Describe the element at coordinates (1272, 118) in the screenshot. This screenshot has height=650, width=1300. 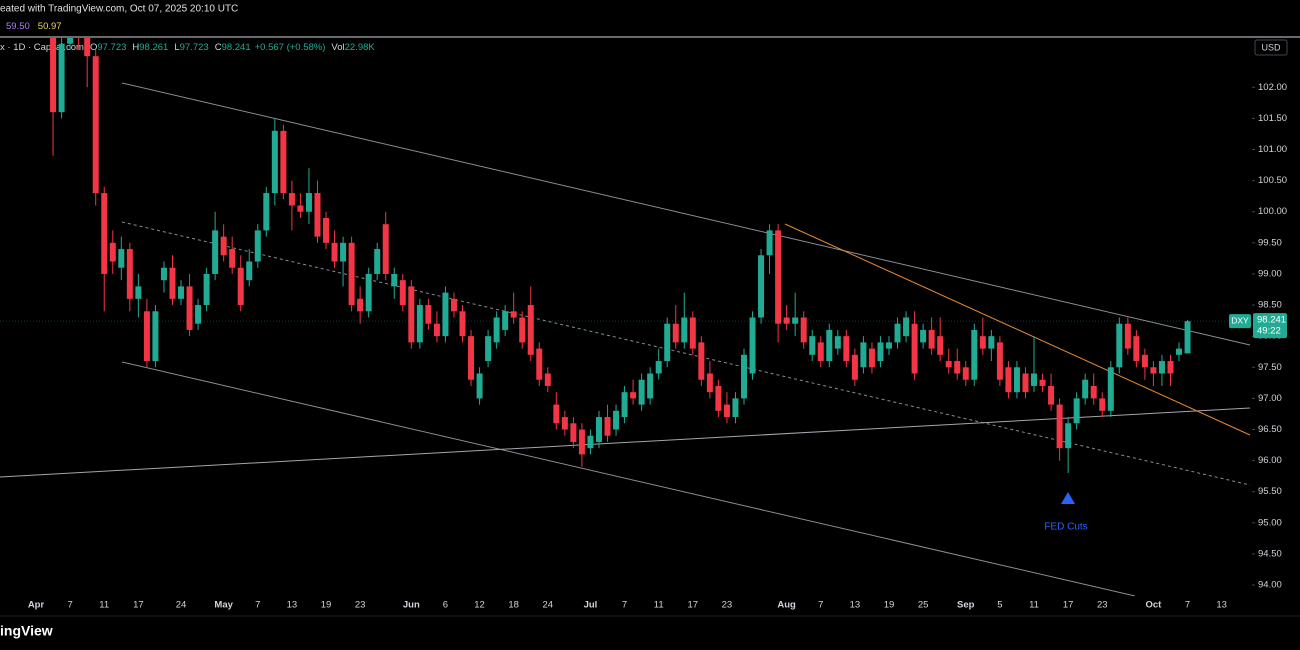
I see `y-tick-label: 101.50` at that location.